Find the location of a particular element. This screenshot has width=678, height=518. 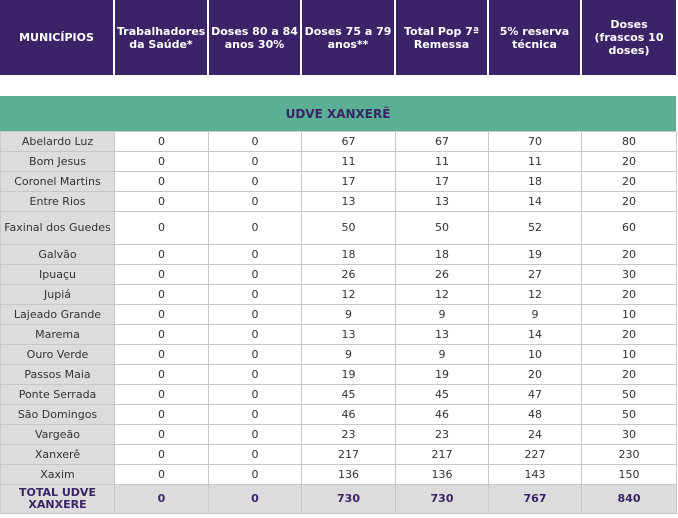

municipio-cell: Passos Maia is located at coordinates (57, 374).